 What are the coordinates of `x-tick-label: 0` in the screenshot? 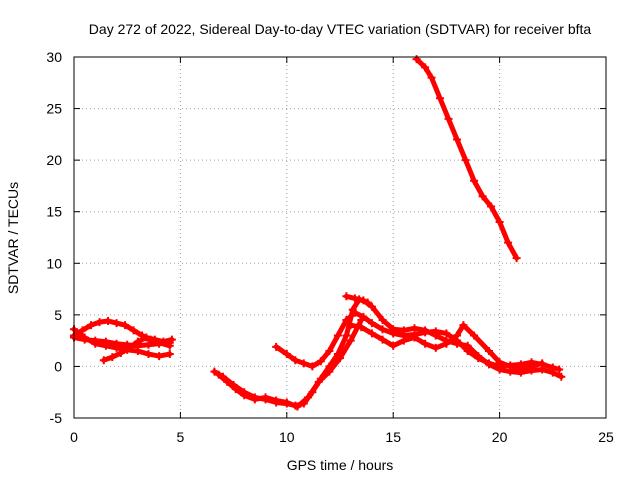 It's located at (74, 437).